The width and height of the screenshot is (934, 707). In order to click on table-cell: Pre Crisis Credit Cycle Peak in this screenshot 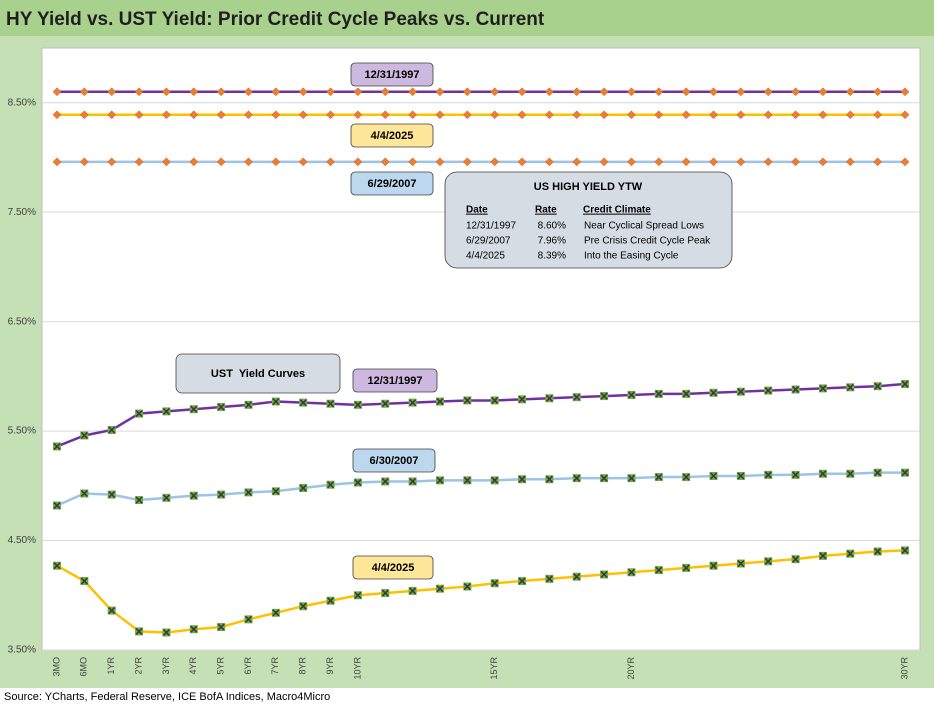, I will do `click(647, 241)`.